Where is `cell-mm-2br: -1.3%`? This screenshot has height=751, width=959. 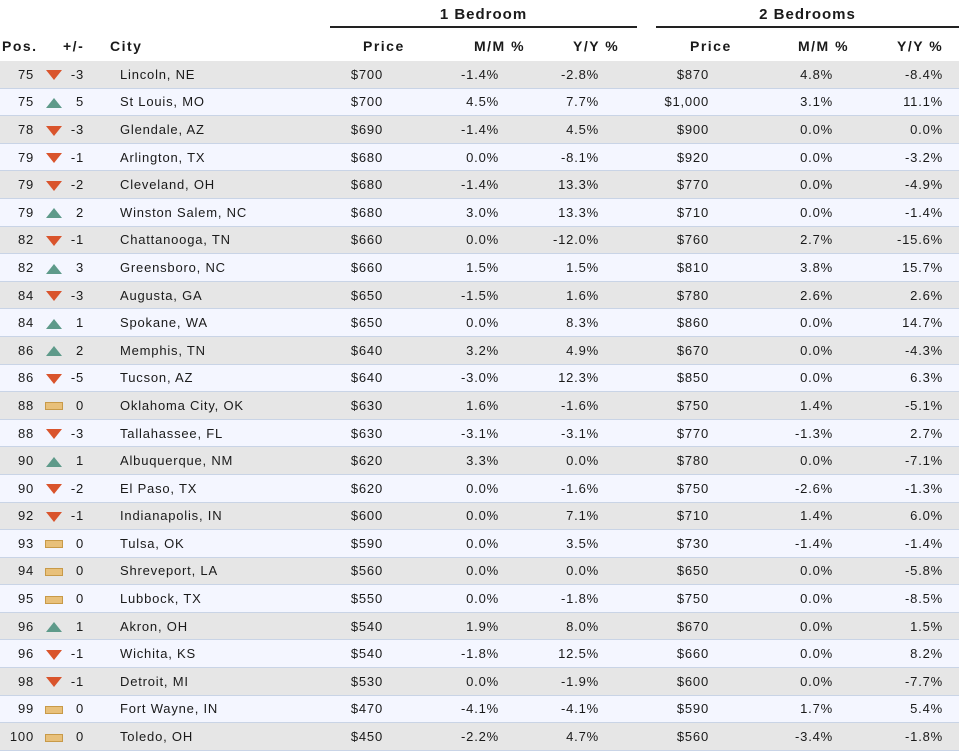 cell-mm-2br: -1.3% is located at coordinates (789, 433).